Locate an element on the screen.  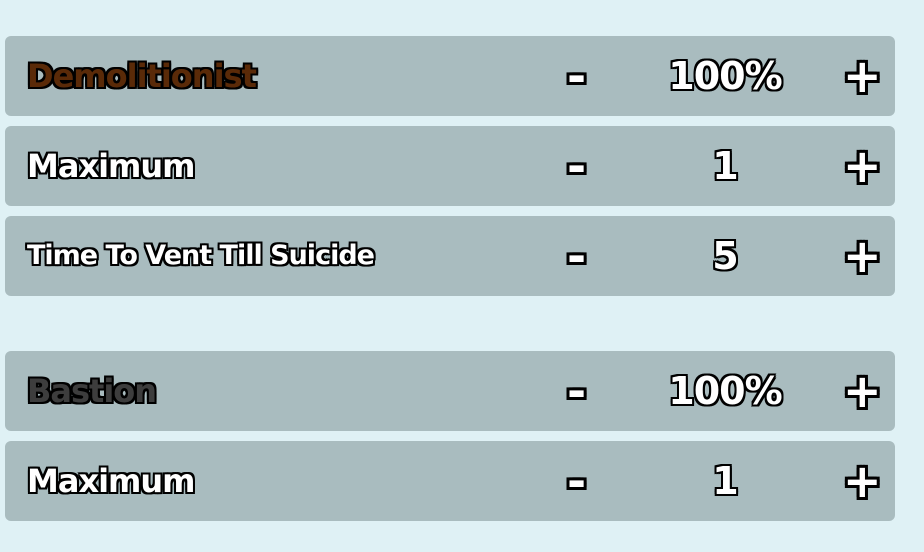
setting-row-time-to-vent: Time To Vent Till Suicide - 5 + is located at coordinates (450, 256).